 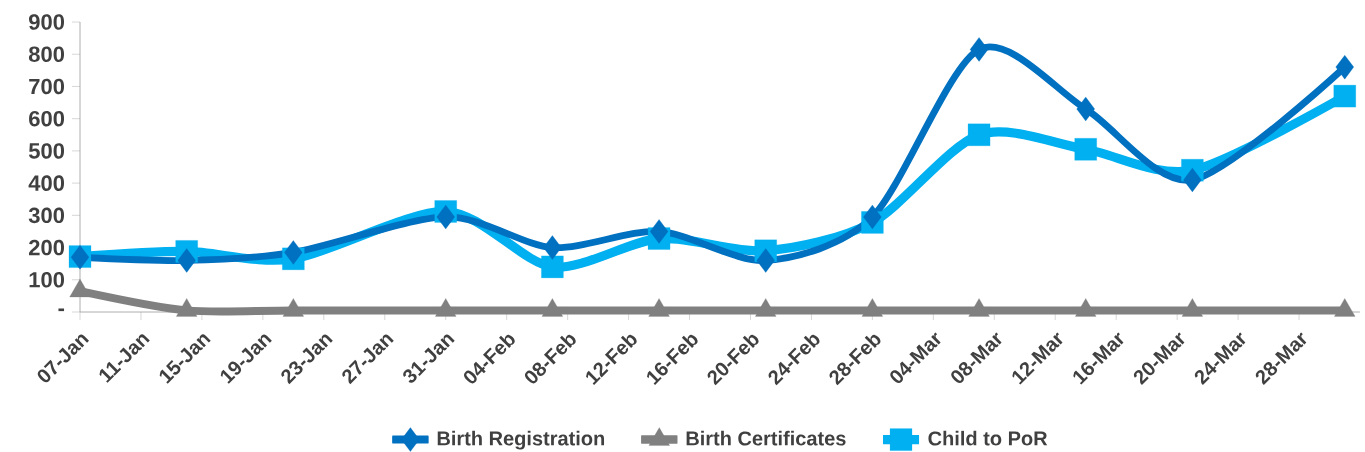 What do you see at coordinates (46, 183) in the screenshot?
I see `y-tick-label: 400` at bounding box center [46, 183].